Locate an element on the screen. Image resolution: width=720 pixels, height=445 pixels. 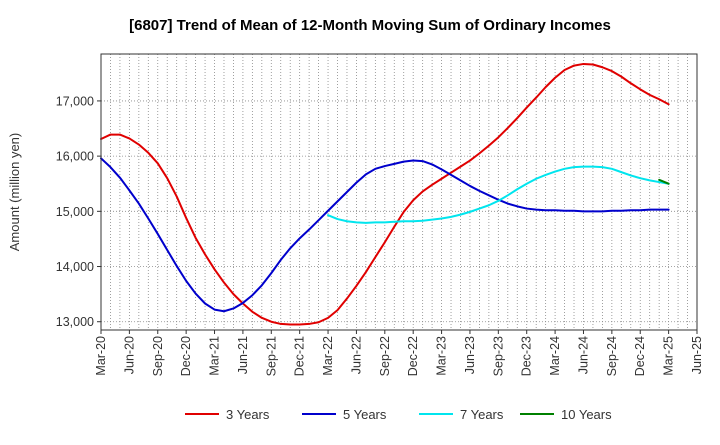
x-tick-label: Dec-20 is located at coordinates (186, 356).